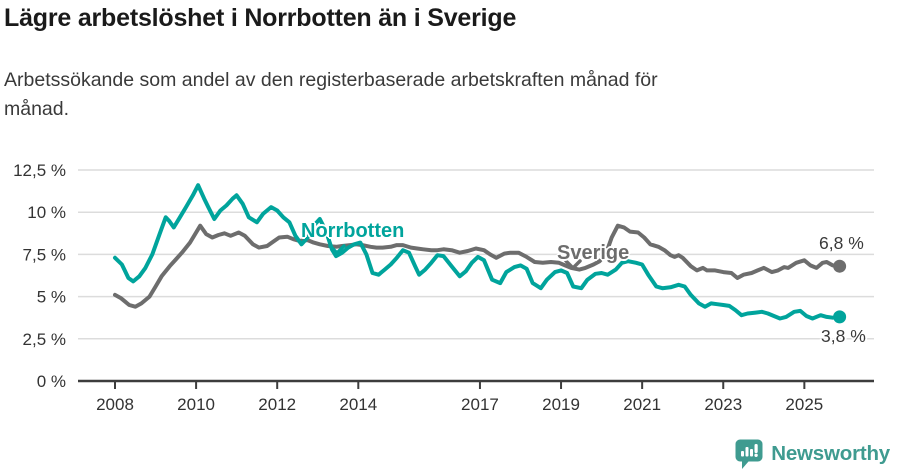 This screenshot has width=900, height=474. I want to click on series-label-norrbotten: Norrbotten, so click(353, 231).